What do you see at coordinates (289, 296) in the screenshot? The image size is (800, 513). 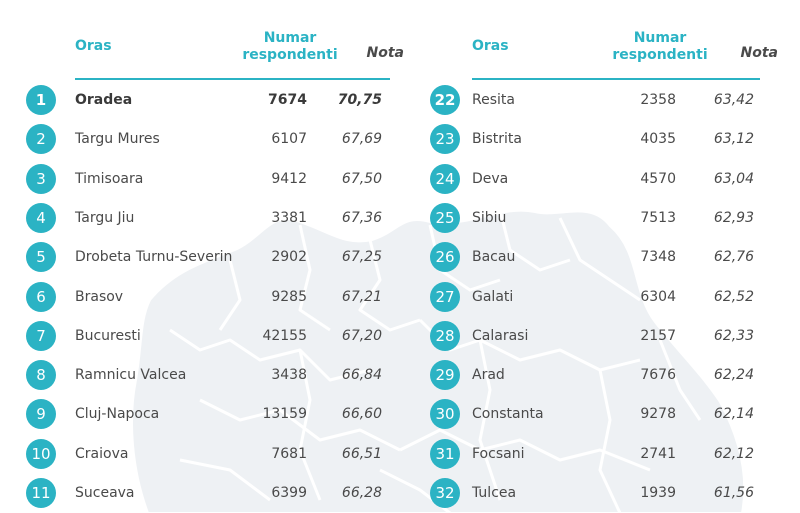 I see `respondent-count: 9285` at bounding box center [289, 296].